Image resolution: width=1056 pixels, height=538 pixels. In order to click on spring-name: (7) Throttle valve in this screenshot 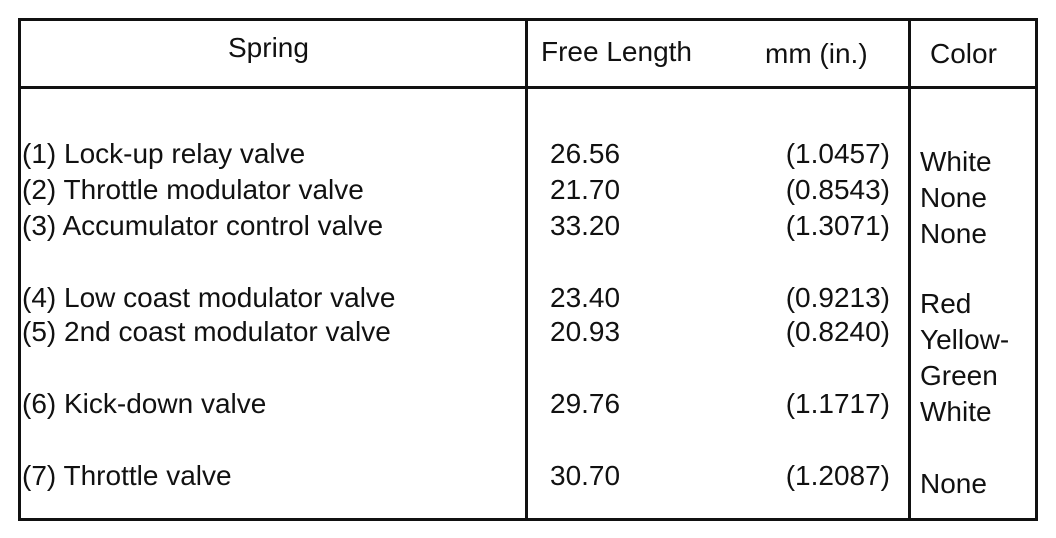, I will do `click(127, 475)`.